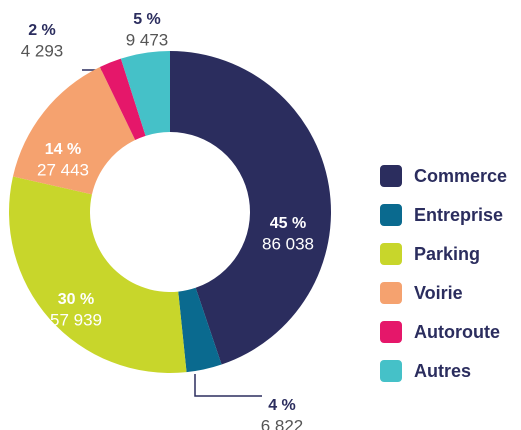  Describe the element at coordinates (282, 405) in the screenshot. I see `percent-label: 4 %` at that location.